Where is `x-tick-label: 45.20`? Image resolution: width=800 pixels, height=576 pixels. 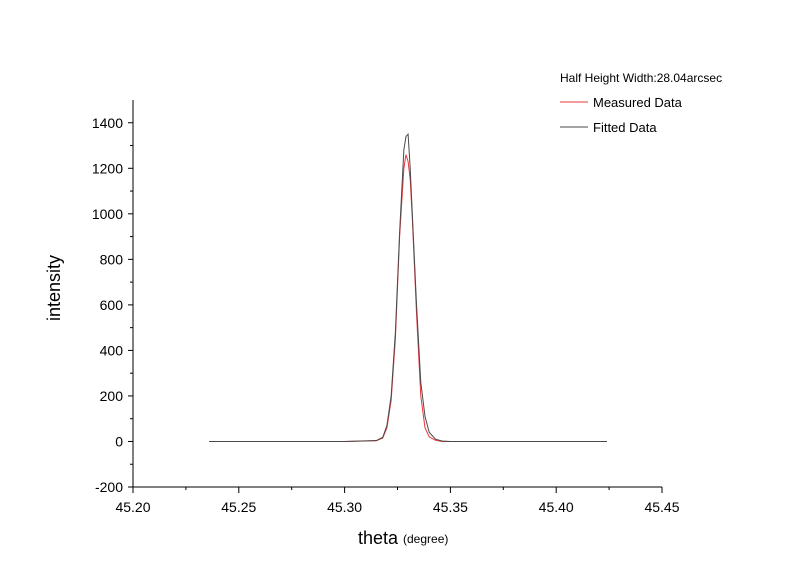
x-tick-label: 45.20 is located at coordinates (132, 507).